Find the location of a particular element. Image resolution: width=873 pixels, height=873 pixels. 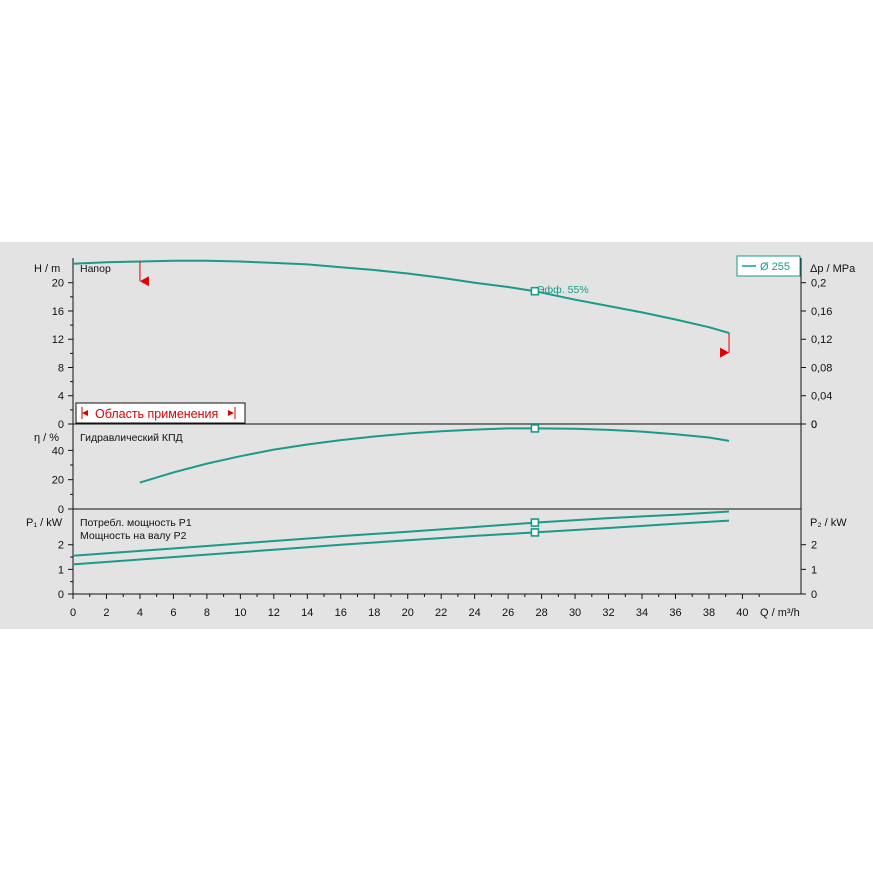

p1-series-label: Потребл. мощность P1 is located at coordinates (136, 523).